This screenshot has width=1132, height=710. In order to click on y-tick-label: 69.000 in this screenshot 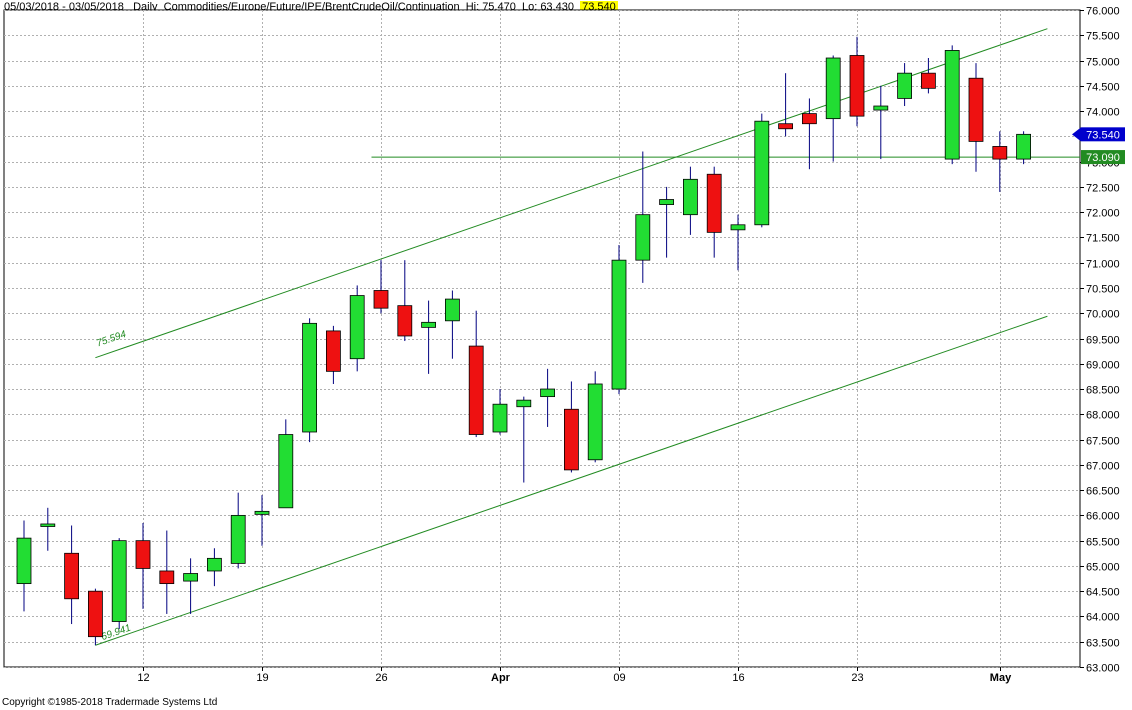, I will do `click(1103, 366)`.